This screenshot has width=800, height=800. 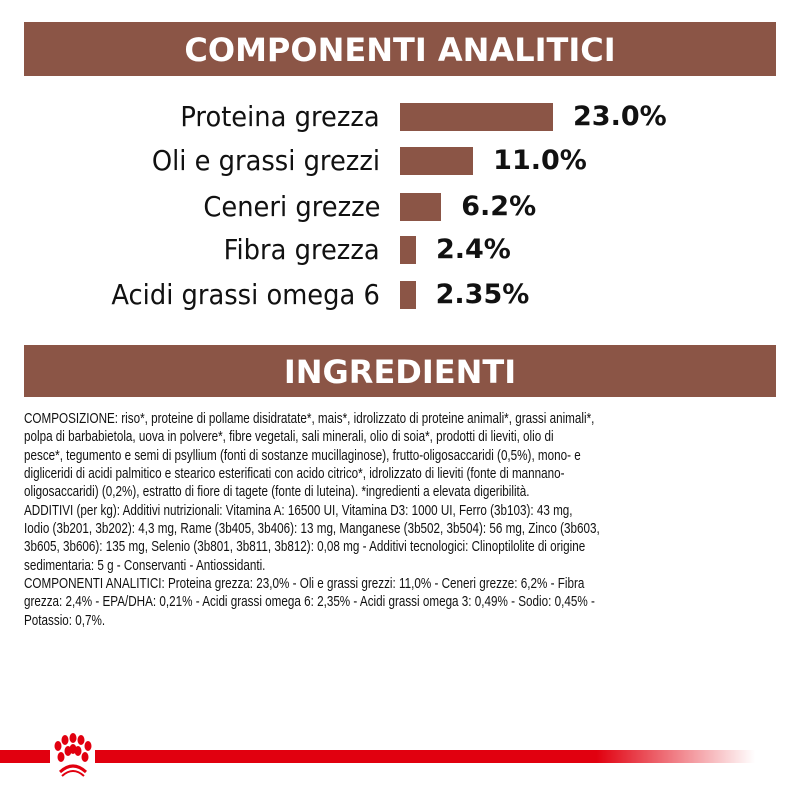 I want to click on analytic-value: 2.4%, so click(x=473, y=249).